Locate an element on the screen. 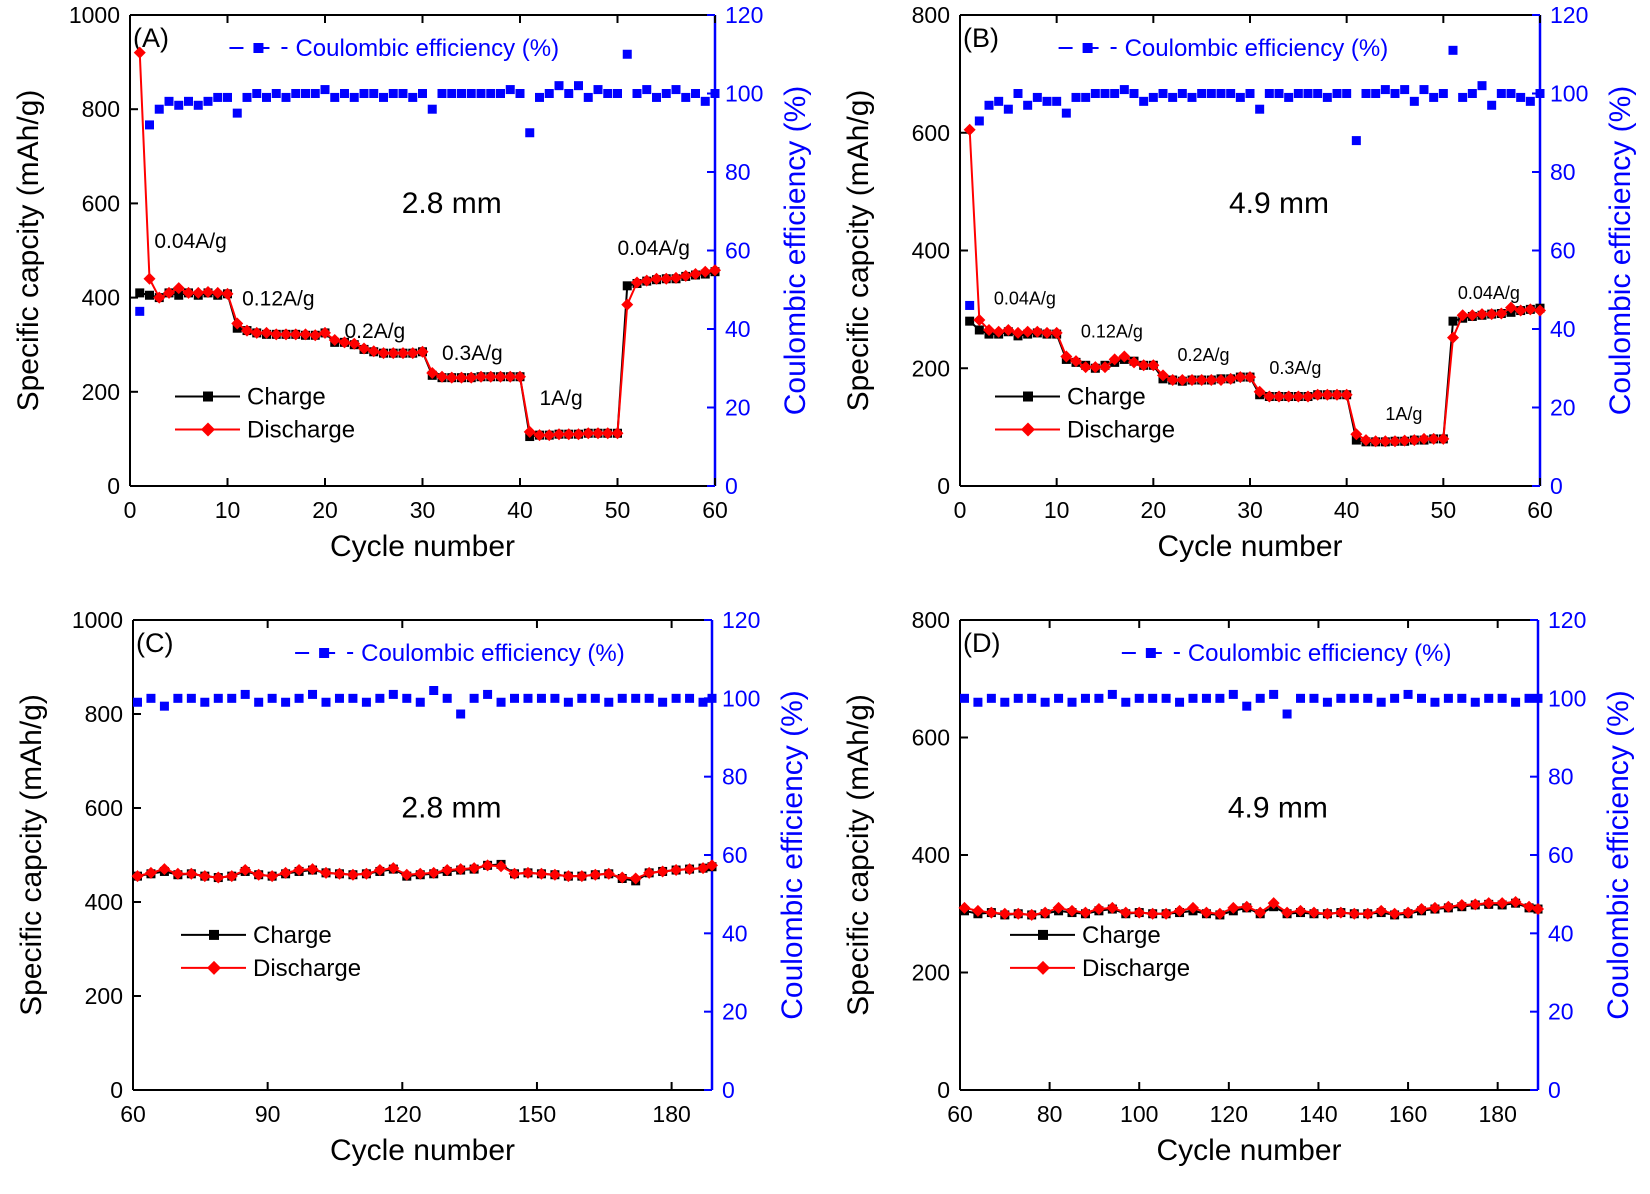 The height and width of the screenshot is (1194, 1650). panel-label: (B) is located at coordinates (981, 38).